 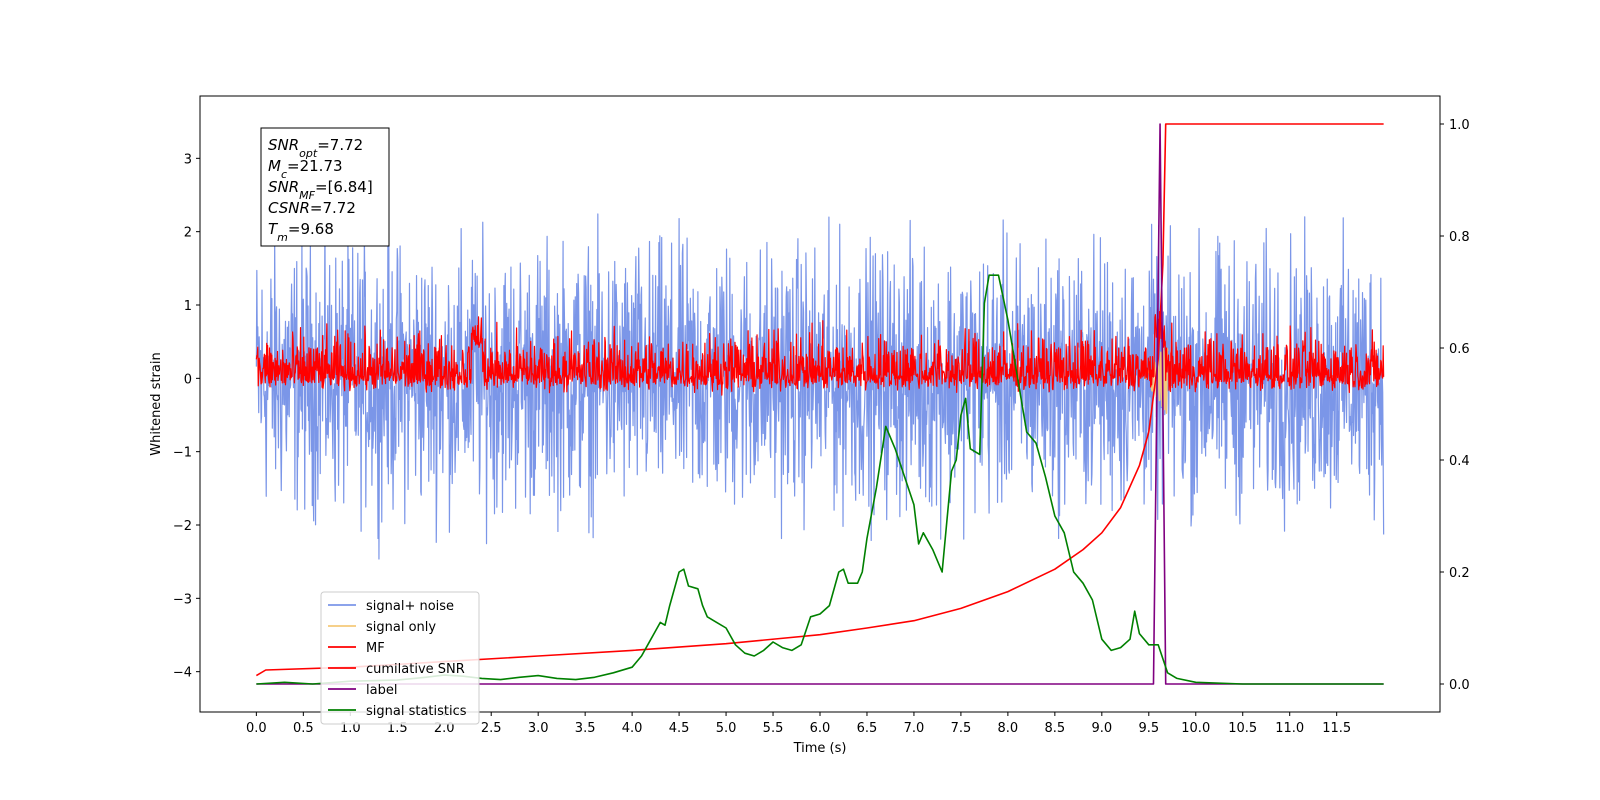 What do you see at coordinates (410, 606) in the screenshot?
I see `legend-label-signal-noise: signal+ noise` at bounding box center [410, 606].